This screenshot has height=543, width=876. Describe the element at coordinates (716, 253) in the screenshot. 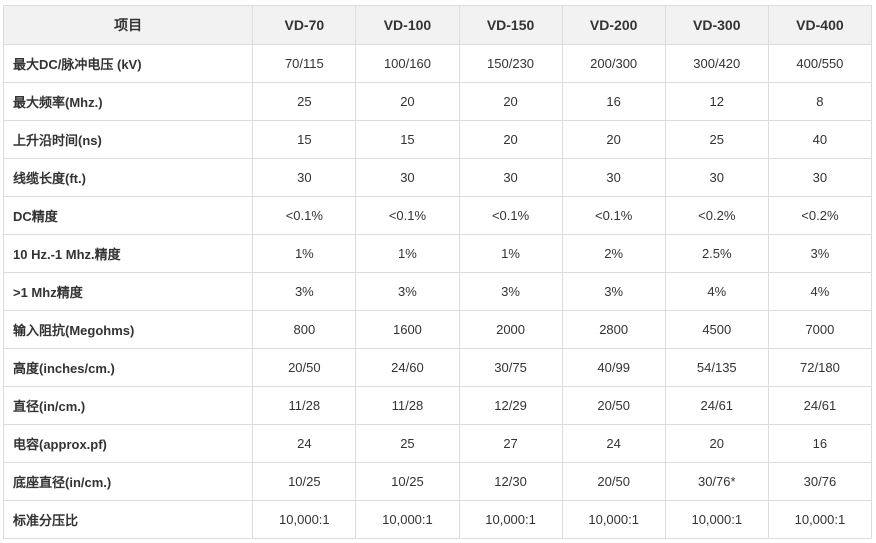

I see `value-cell: 2.5%` at that location.